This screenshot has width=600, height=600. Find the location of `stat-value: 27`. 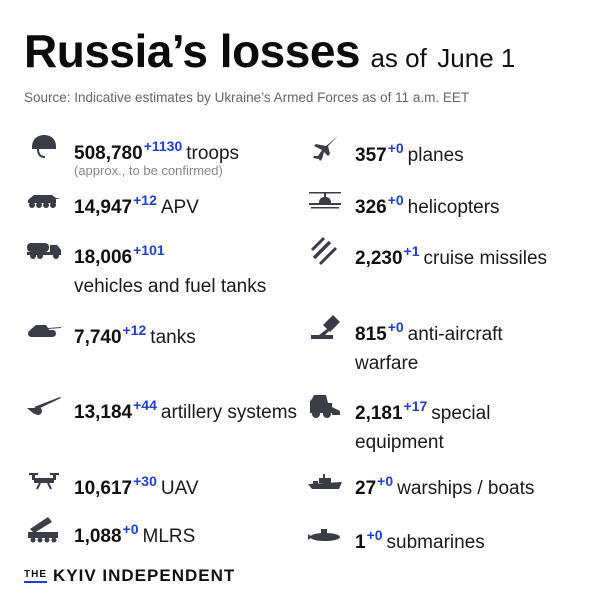

stat-value: 27 is located at coordinates (366, 488).